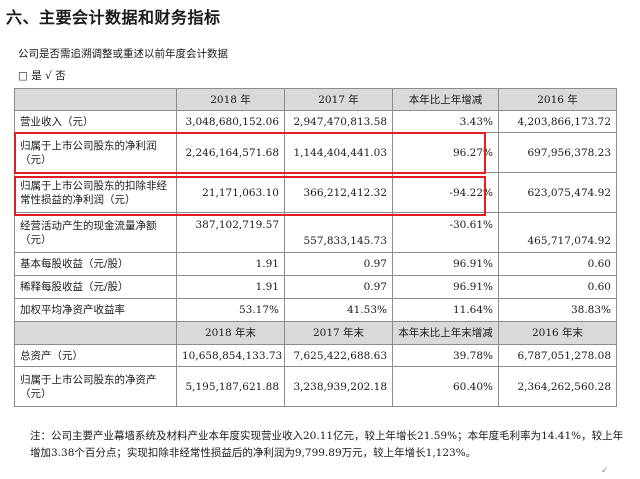 This screenshot has width=640, height=479. What do you see at coordinates (445, 99) in the screenshot?
I see `header-cell: 本年比上年增减` at bounding box center [445, 99].